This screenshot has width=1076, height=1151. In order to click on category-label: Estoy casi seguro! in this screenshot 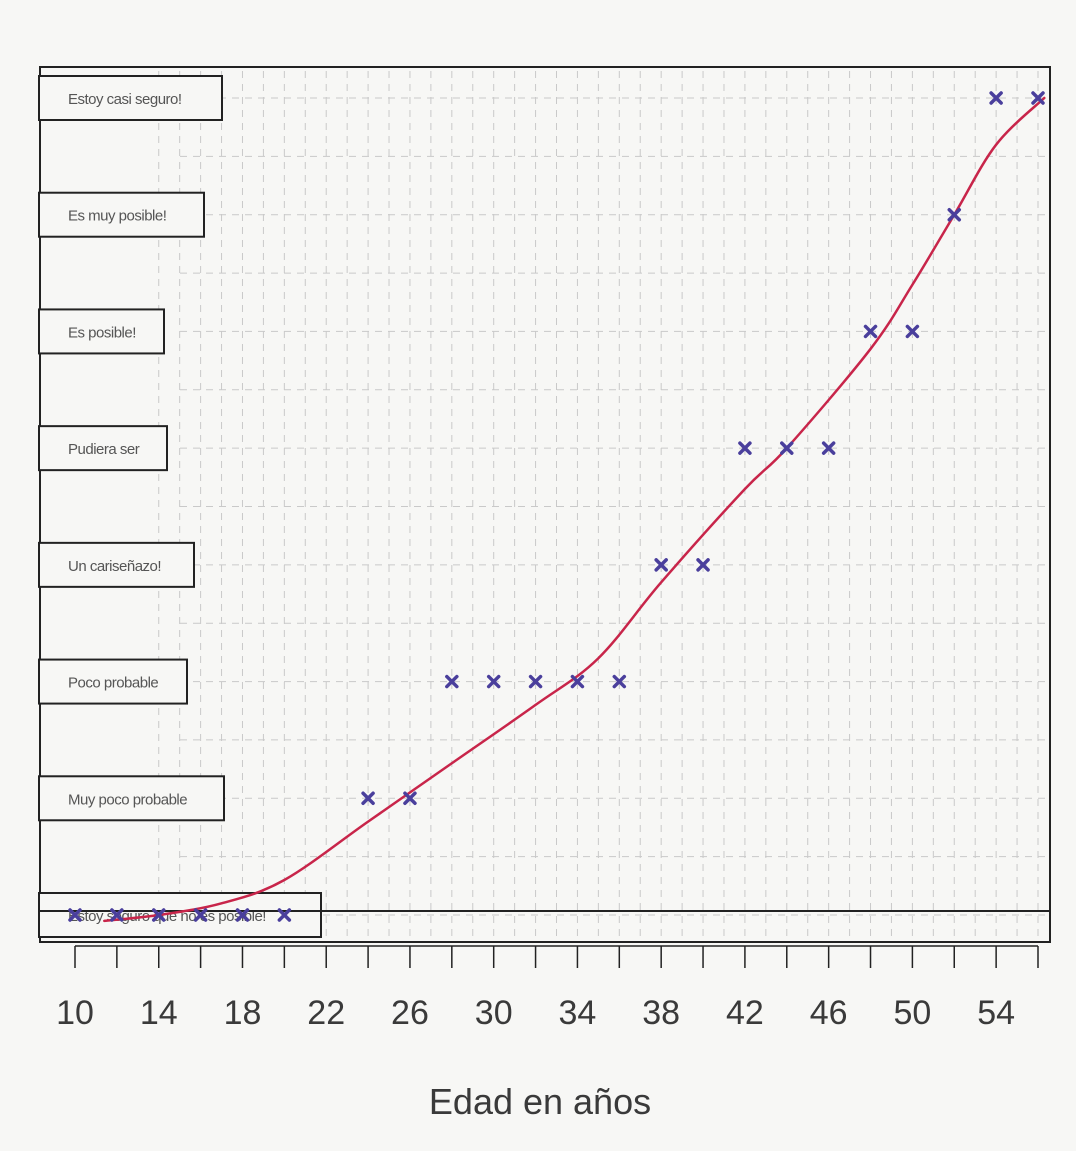, I will do `click(125, 99)`.